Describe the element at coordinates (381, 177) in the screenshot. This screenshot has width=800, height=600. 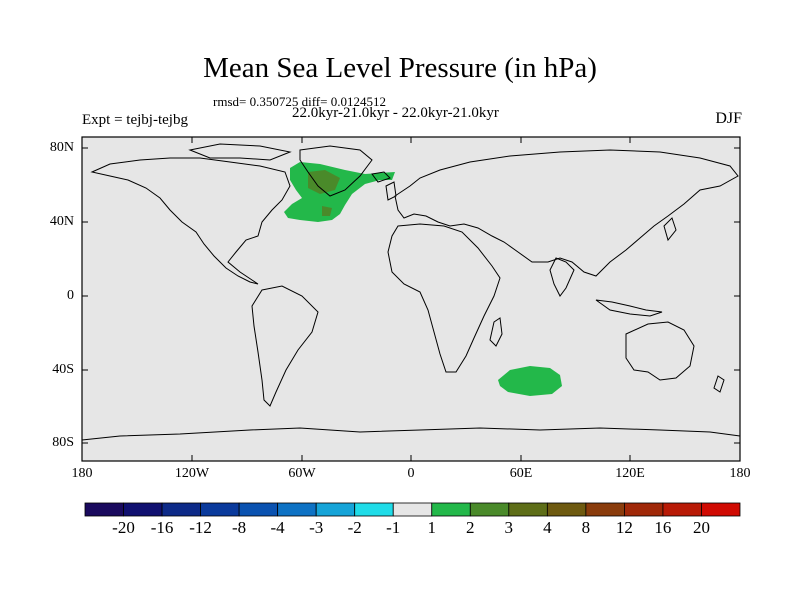
I see `coastline-iceland` at that location.